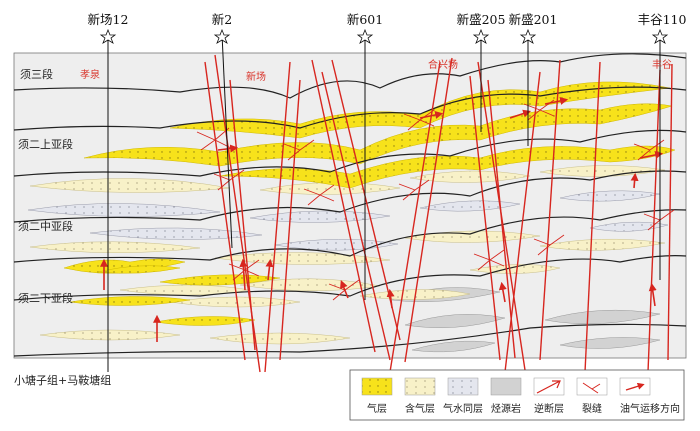 The width and height of the screenshot is (700, 431). I want to click on legend-label-fracture: 裂缝, so click(592, 408).